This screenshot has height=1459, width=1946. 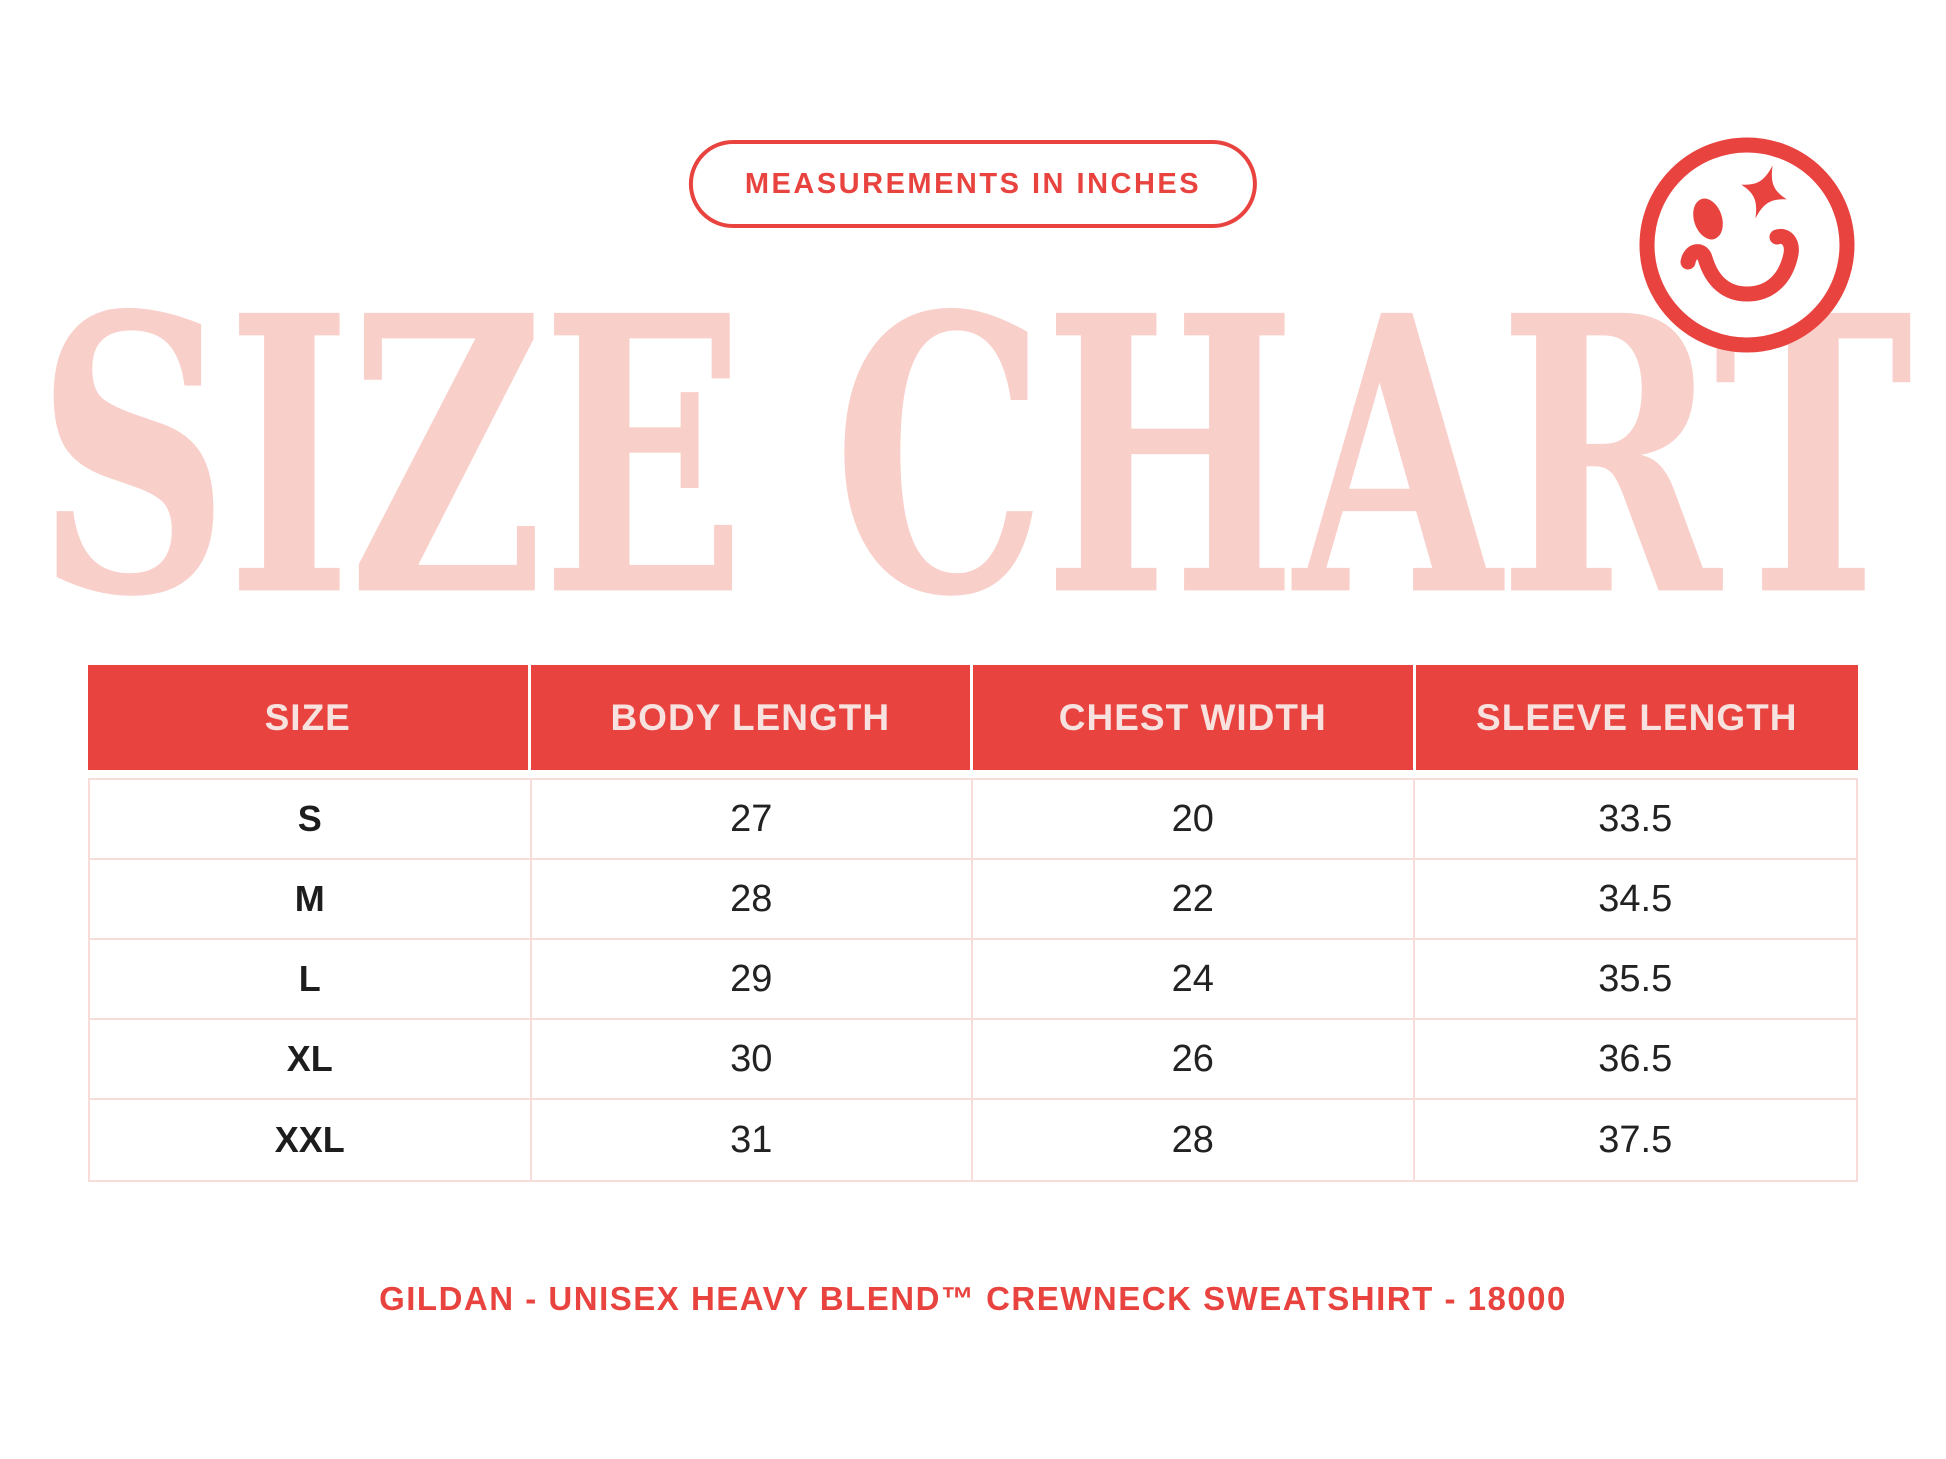 I want to click on table-row-m: M 28 22 34.5, so click(x=973, y=900).